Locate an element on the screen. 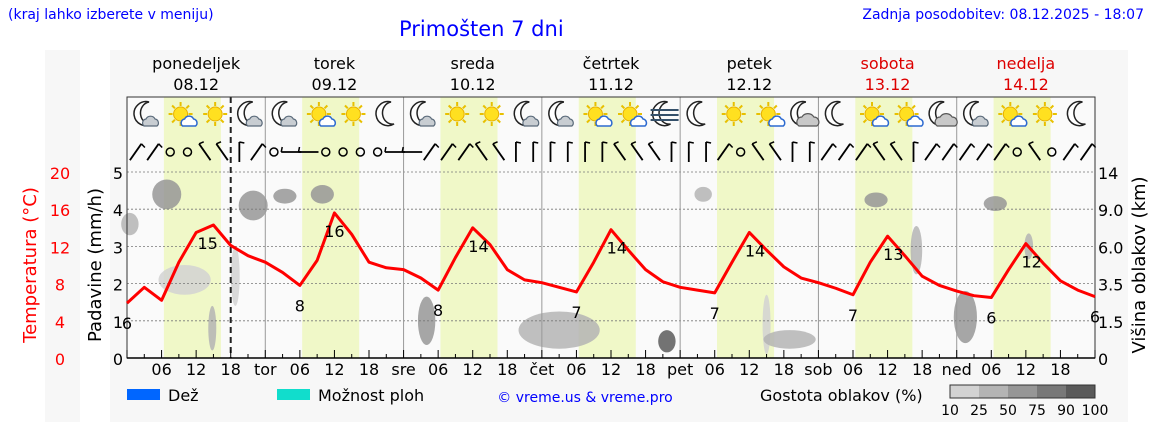 Image resolution: width=1152 pixels, height=443 pixels. temperature-extreme-label: 13 is located at coordinates (893, 254).